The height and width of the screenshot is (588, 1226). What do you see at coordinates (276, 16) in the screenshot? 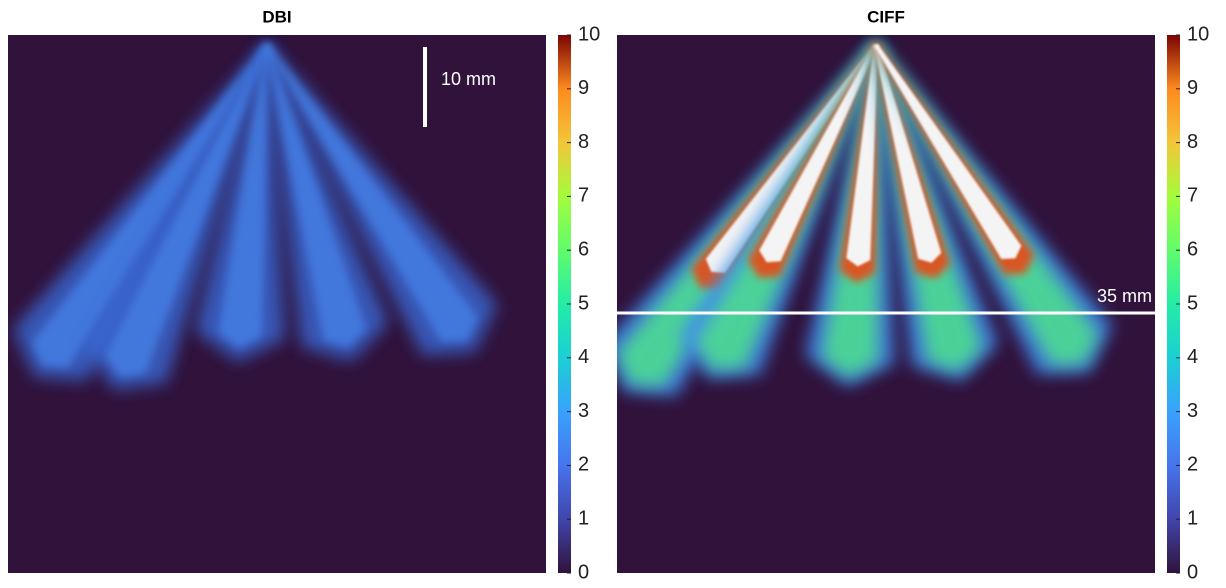
I see `panel-title: DBI` at bounding box center [276, 16].